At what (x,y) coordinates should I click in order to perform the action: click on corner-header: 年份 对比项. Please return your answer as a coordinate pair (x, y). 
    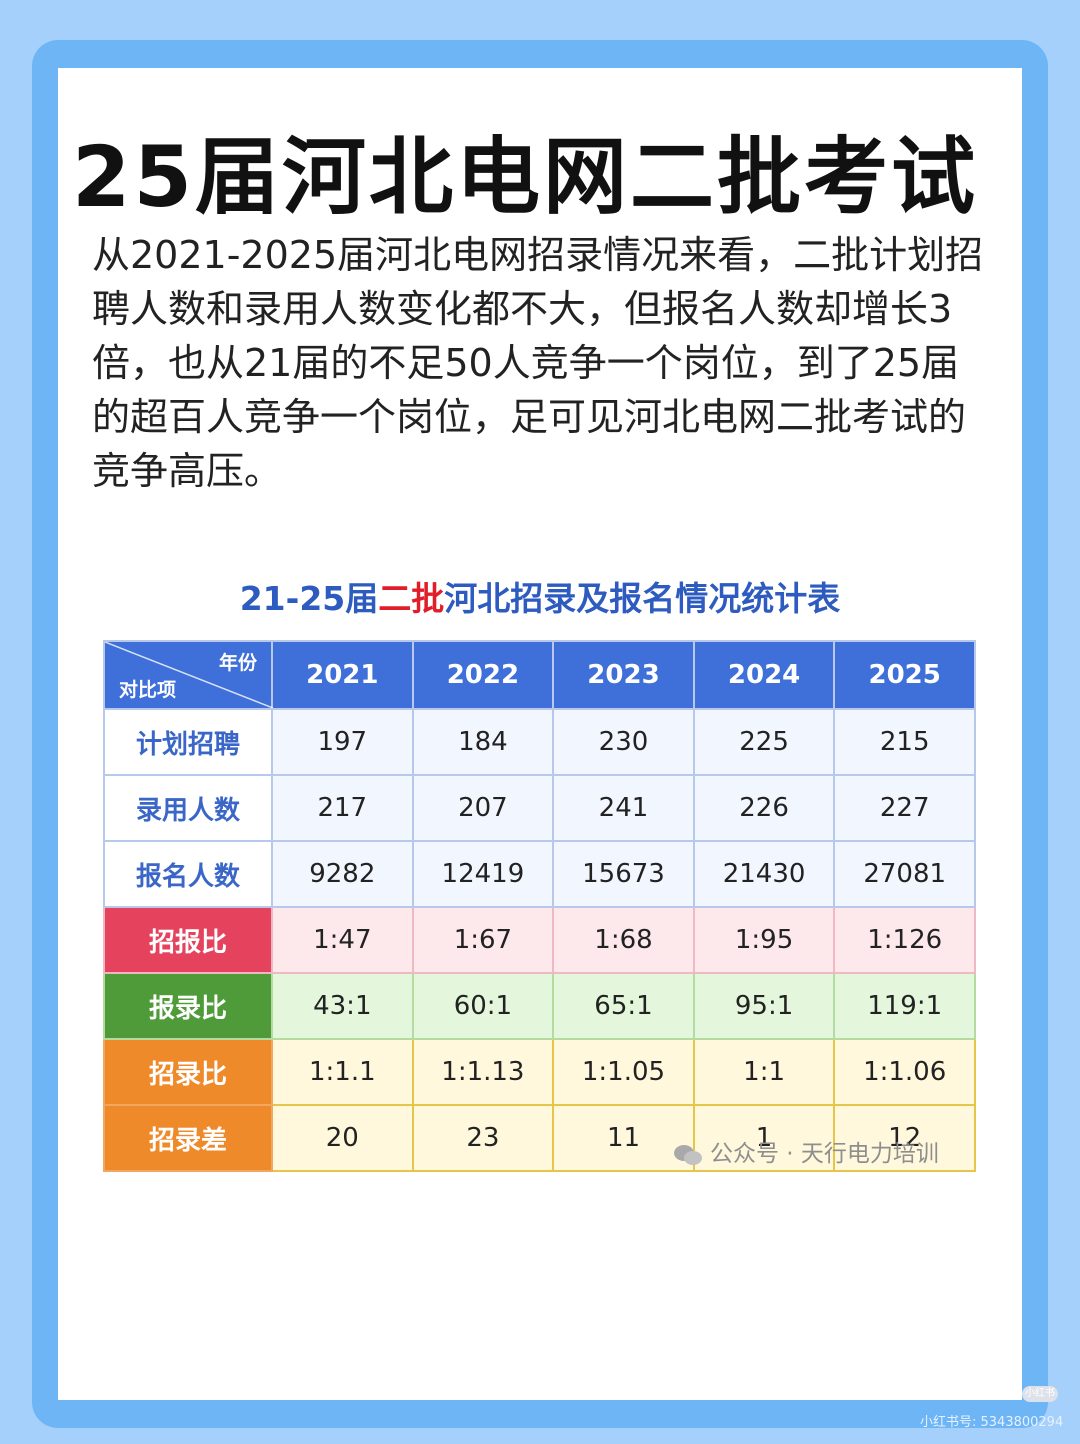
    Looking at the image, I should click on (188, 675).